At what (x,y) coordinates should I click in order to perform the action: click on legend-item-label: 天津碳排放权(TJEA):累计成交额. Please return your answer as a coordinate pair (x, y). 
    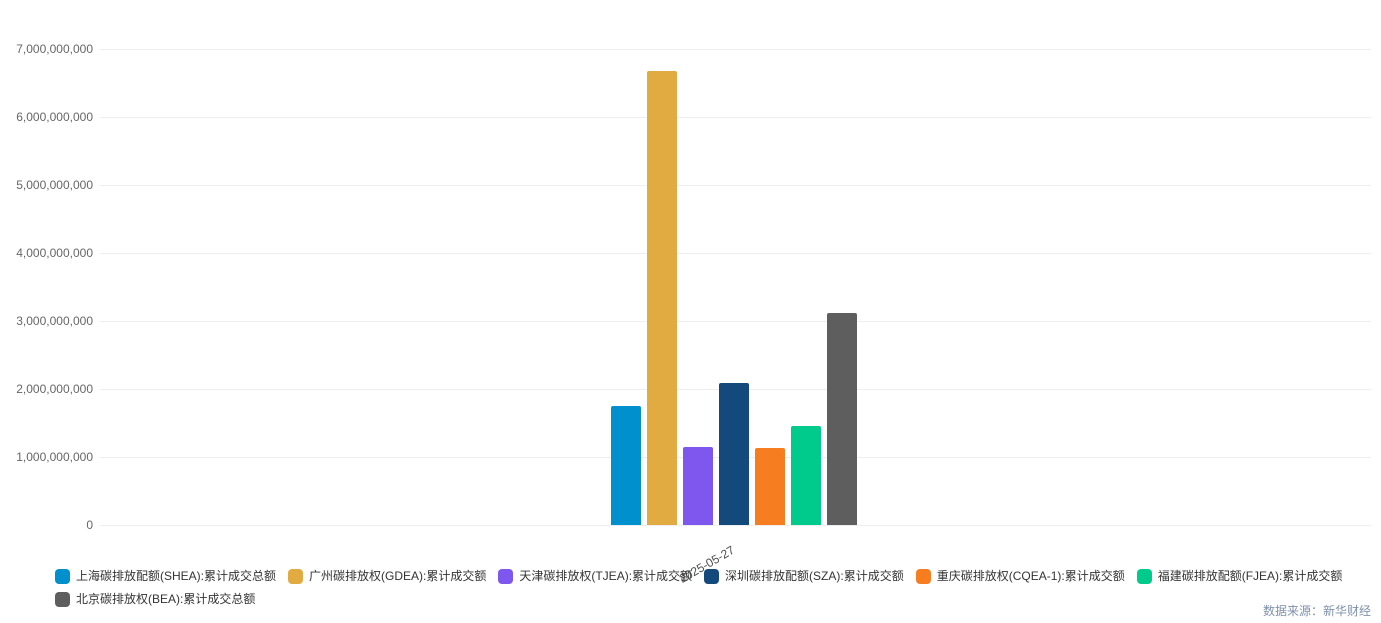
    Looking at the image, I should click on (606, 576).